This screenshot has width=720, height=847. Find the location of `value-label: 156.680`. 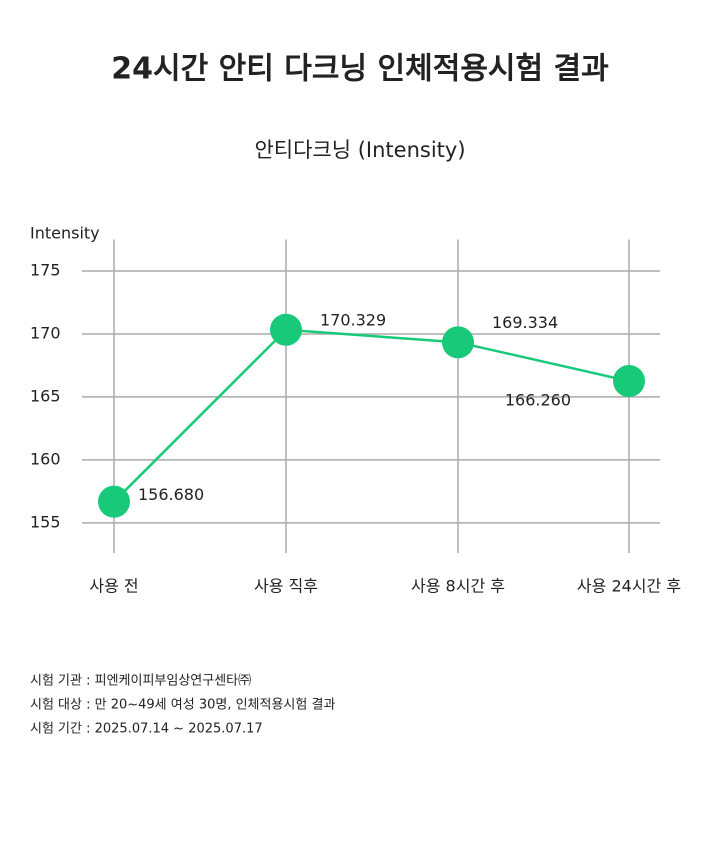

value-label: 156.680 is located at coordinates (171, 494).